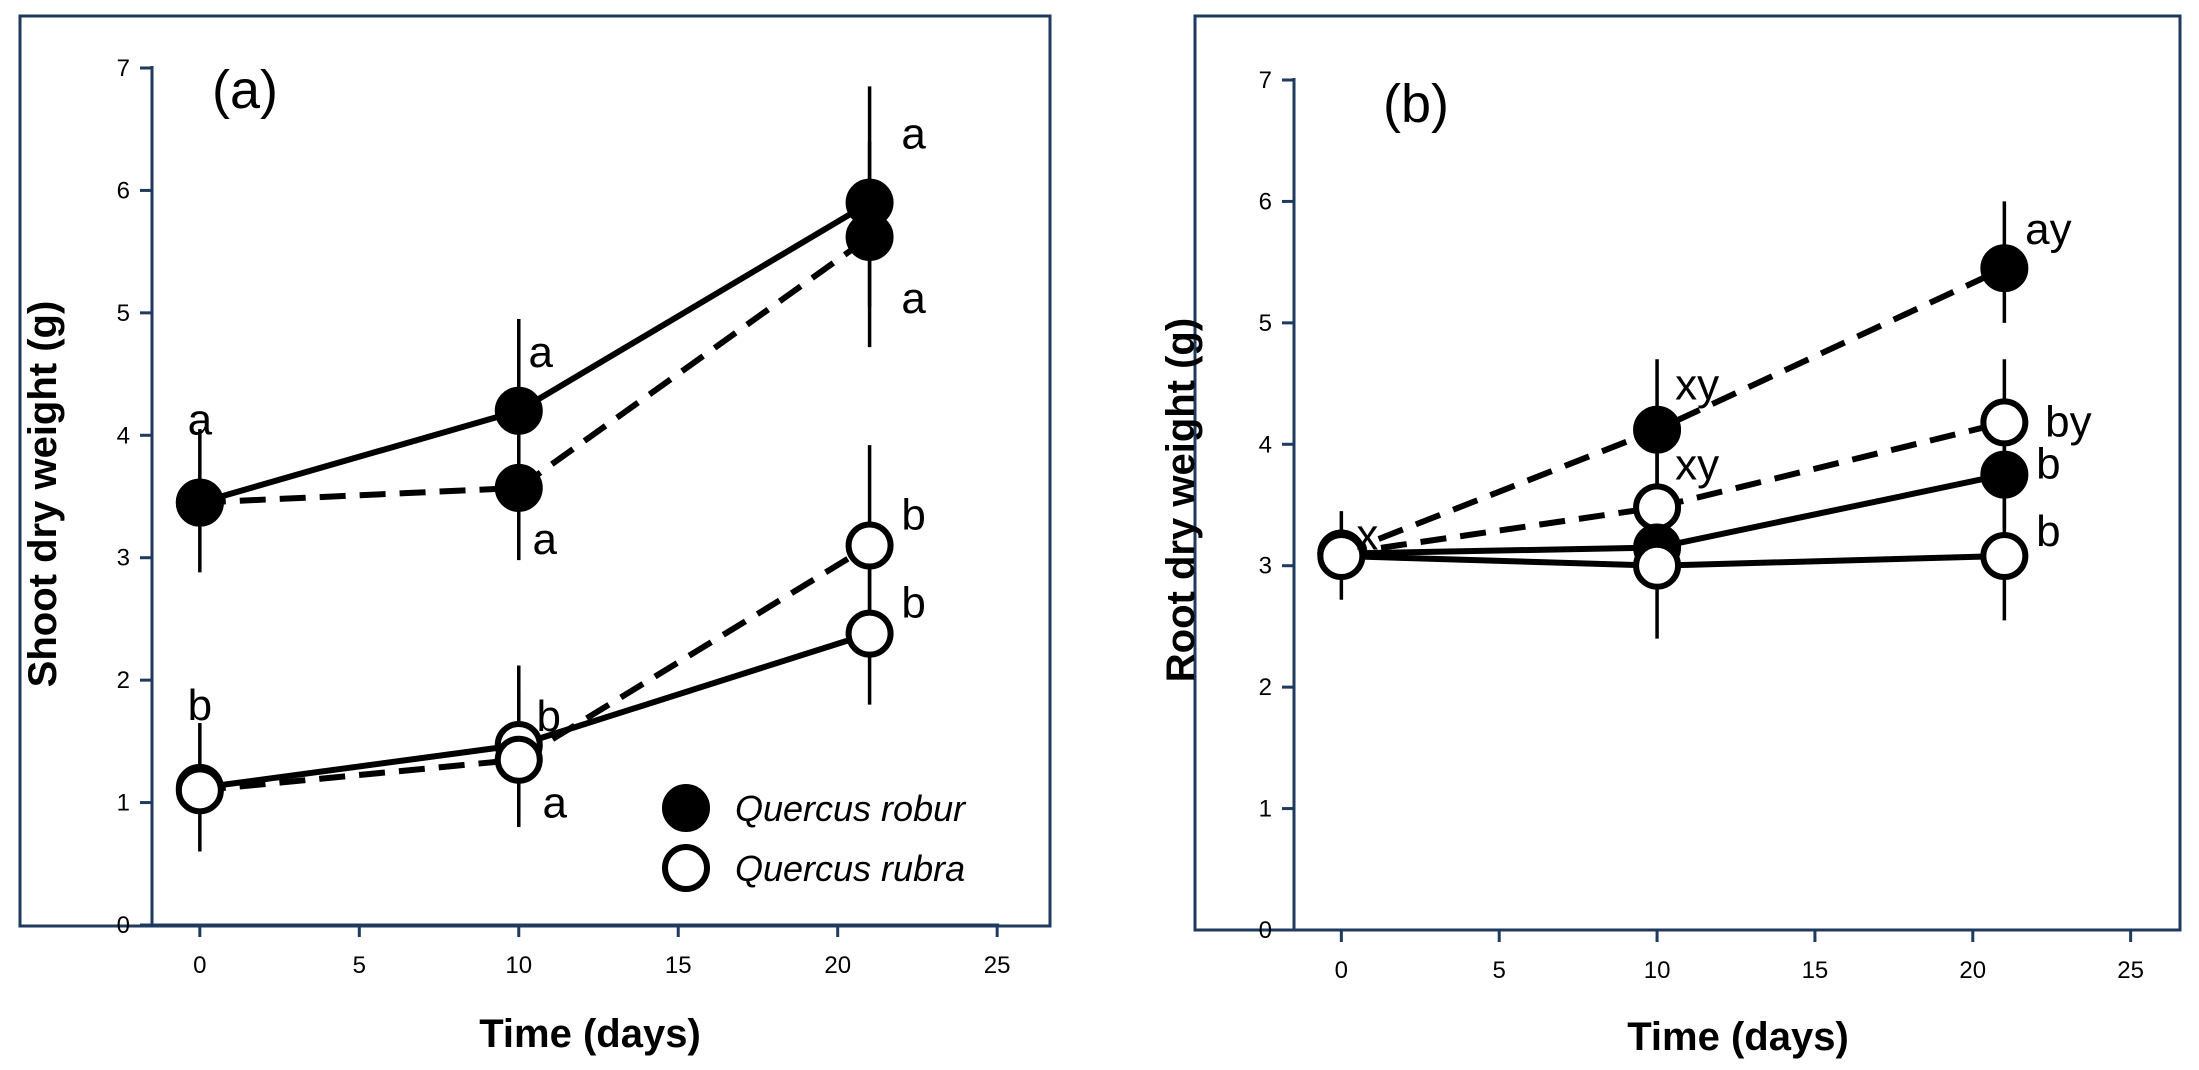  I want to click on series-line-dashed, so click(535, 370).